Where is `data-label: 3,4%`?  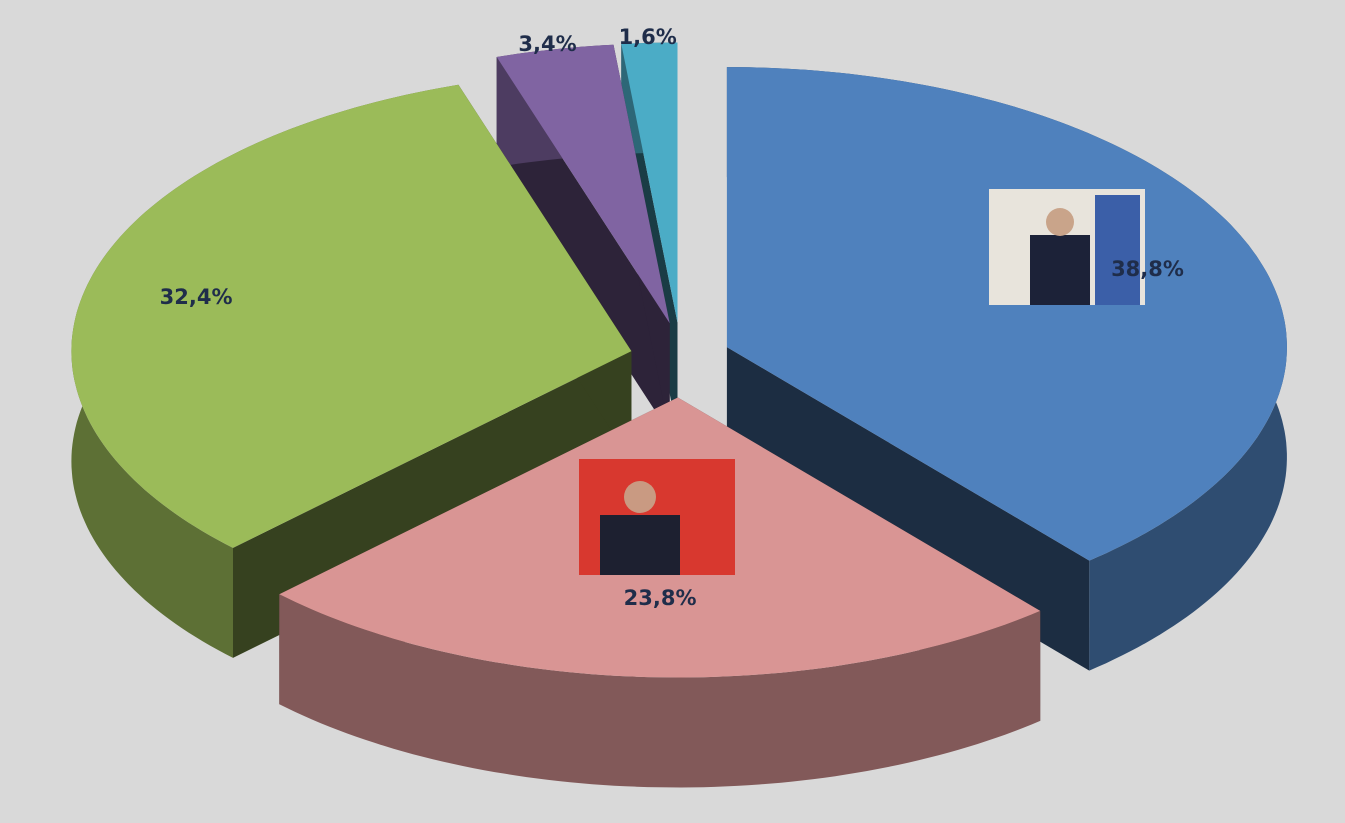
data-label: 3,4% is located at coordinates (547, 44).